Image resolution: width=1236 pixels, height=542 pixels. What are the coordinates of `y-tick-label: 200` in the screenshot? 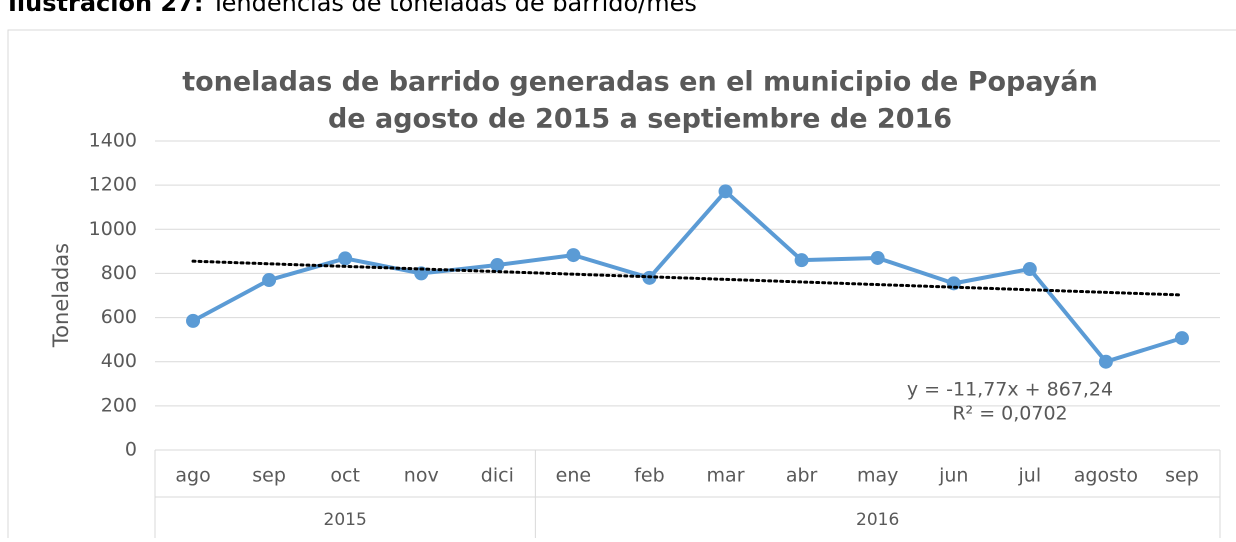 It's located at (119, 405).